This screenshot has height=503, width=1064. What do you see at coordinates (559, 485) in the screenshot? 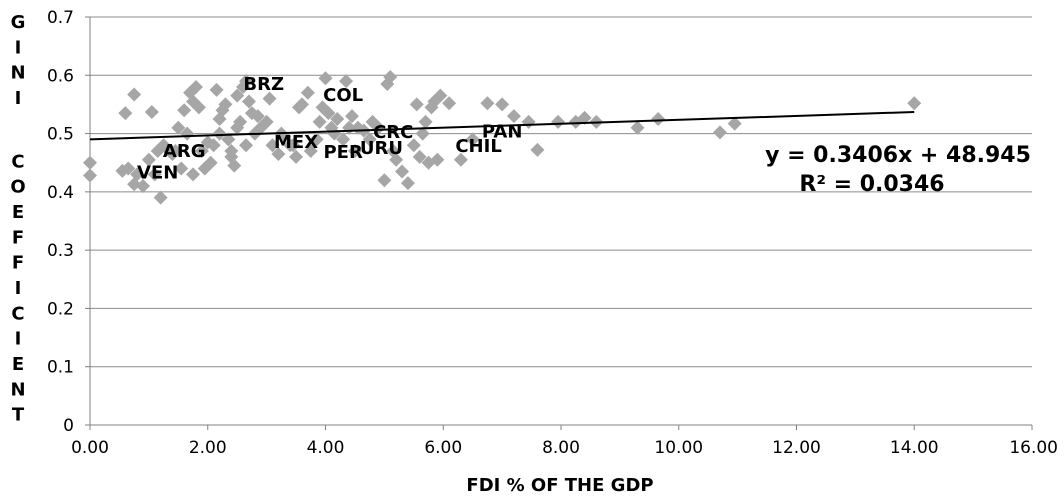
I see `x-axis-title: FDI % OF THE GDP` at bounding box center [559, 485].